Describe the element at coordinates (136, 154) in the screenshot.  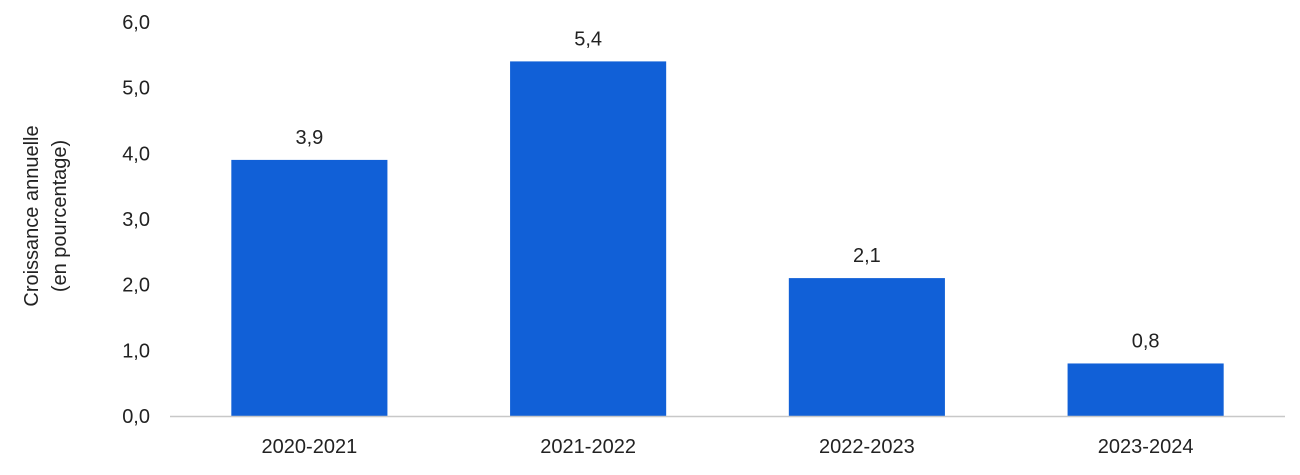
I see `y-tick-label: 4,0` at that location.